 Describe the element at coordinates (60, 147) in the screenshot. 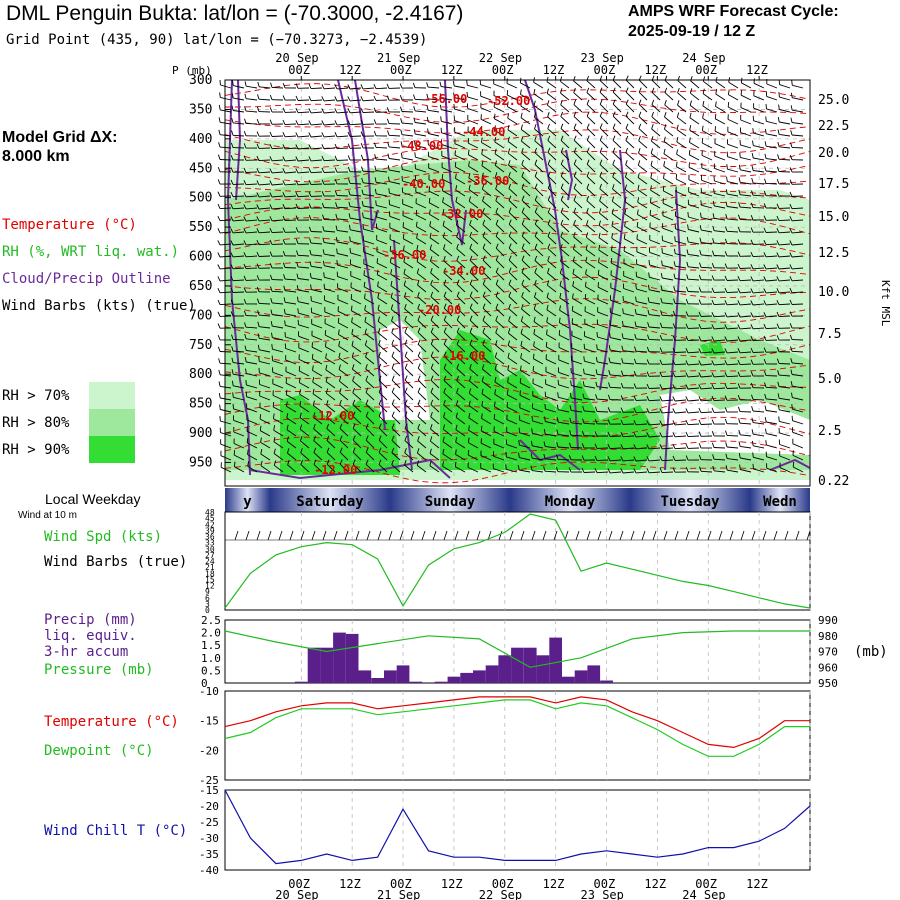

I see `model-grid-label: Model Grid ΔX: 8.000 km` at that location.